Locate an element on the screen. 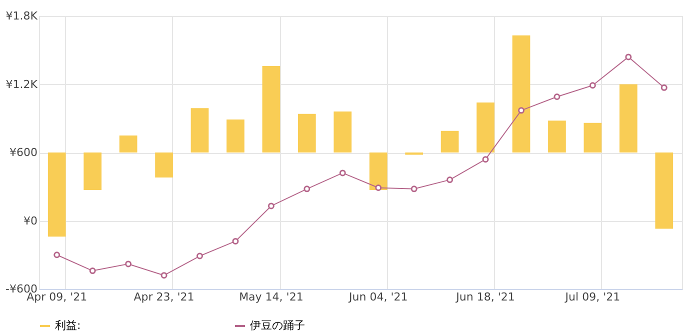 This screenshot has height=336, width=688. x-tick-label: Jul 09, '21 is located at coordinates (592, 297).